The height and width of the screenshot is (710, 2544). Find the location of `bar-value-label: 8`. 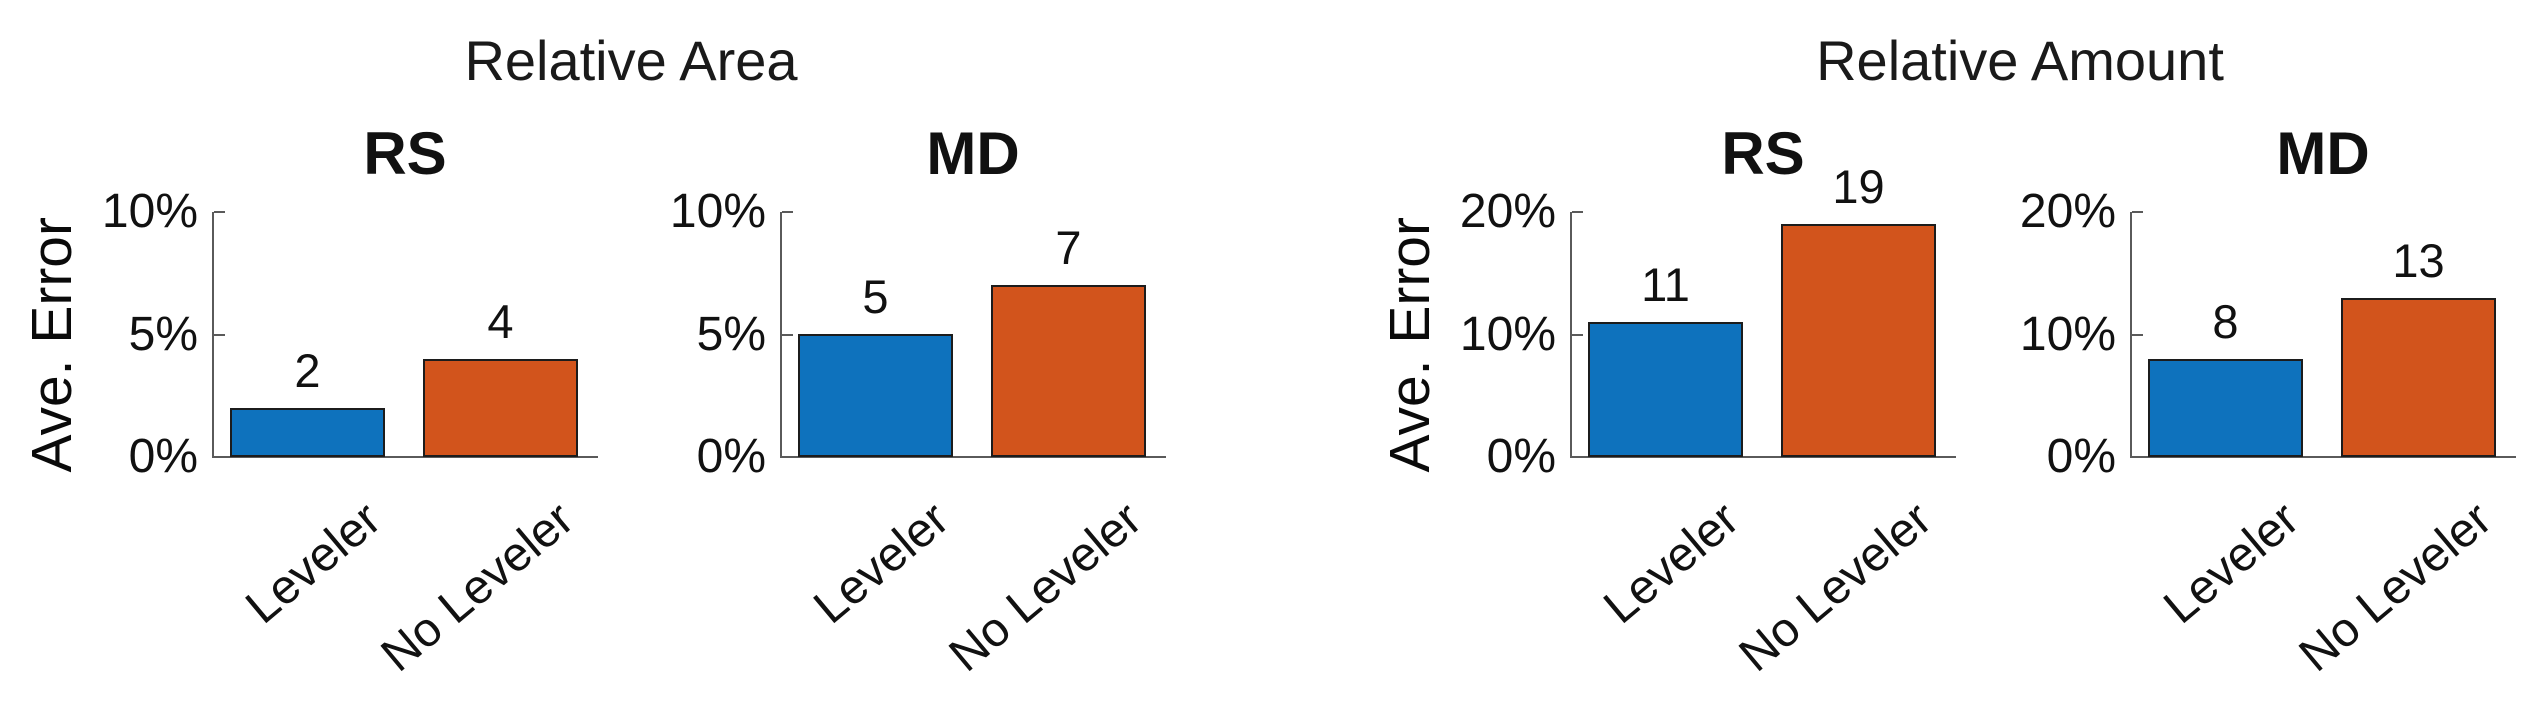

bar-value-label: 8 is located at coordinates (2225, 321).